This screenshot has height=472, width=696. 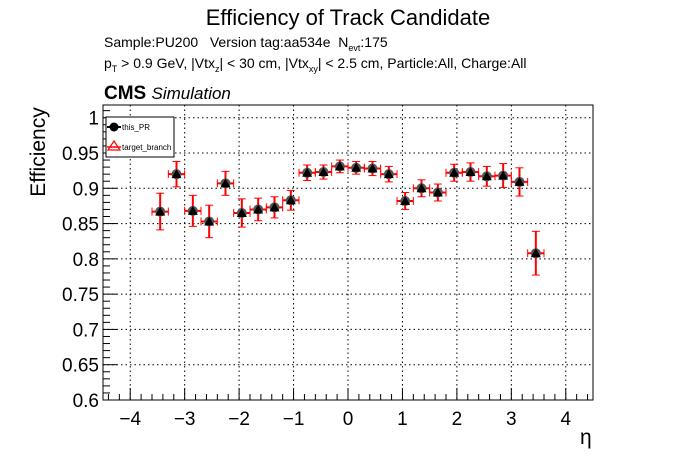 What do you see at coordinates (348, 17) in the screenshot?
I see `chart-title: Efficiency of Track Candidate` at bounding box center [348, 17].